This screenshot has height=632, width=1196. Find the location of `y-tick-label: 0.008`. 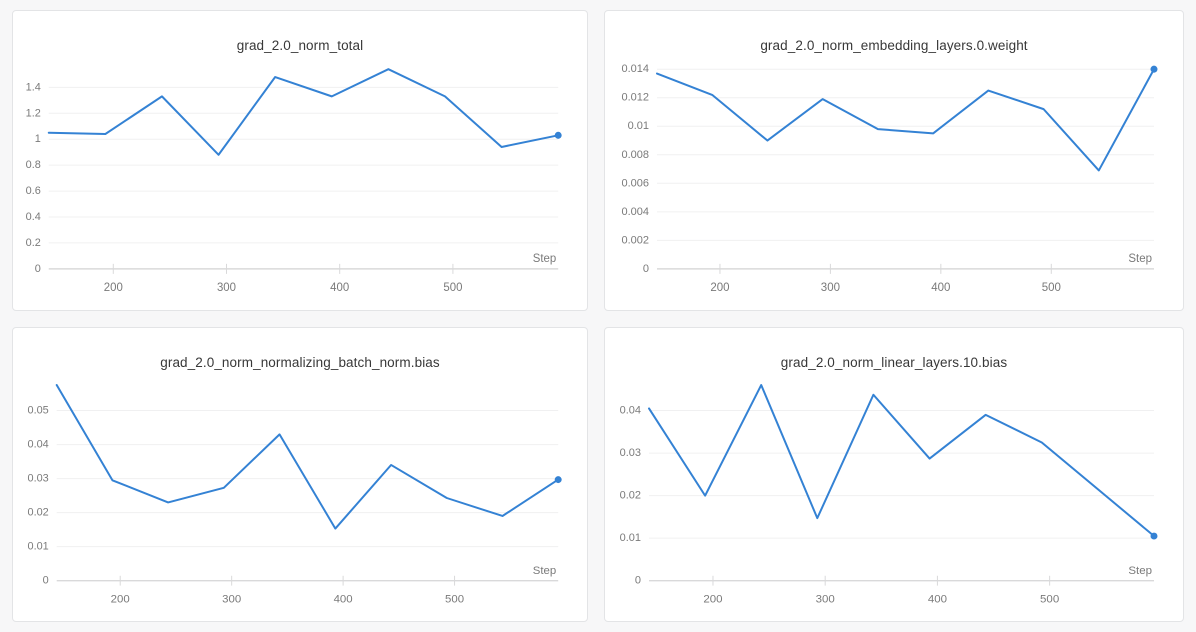

y-tick-label: 0.008 is located at coordinates (635, 155).